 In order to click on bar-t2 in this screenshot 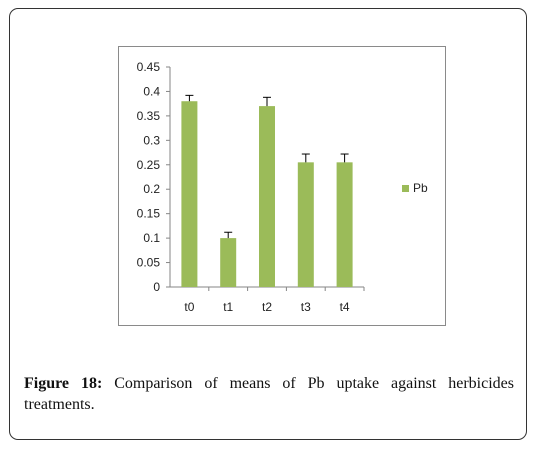, I will do `click(267, 196)`.